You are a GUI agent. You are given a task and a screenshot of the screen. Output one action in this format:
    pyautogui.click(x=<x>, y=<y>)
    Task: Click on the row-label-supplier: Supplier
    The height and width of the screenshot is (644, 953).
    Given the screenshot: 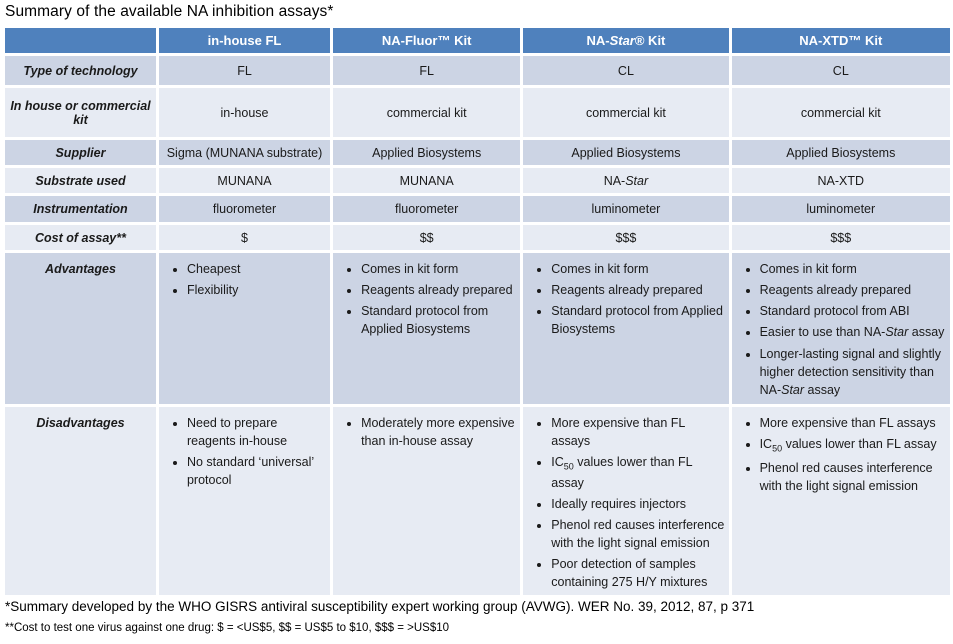 What is the action you would take?
    pyautogui.click(x=80, y=152)
    